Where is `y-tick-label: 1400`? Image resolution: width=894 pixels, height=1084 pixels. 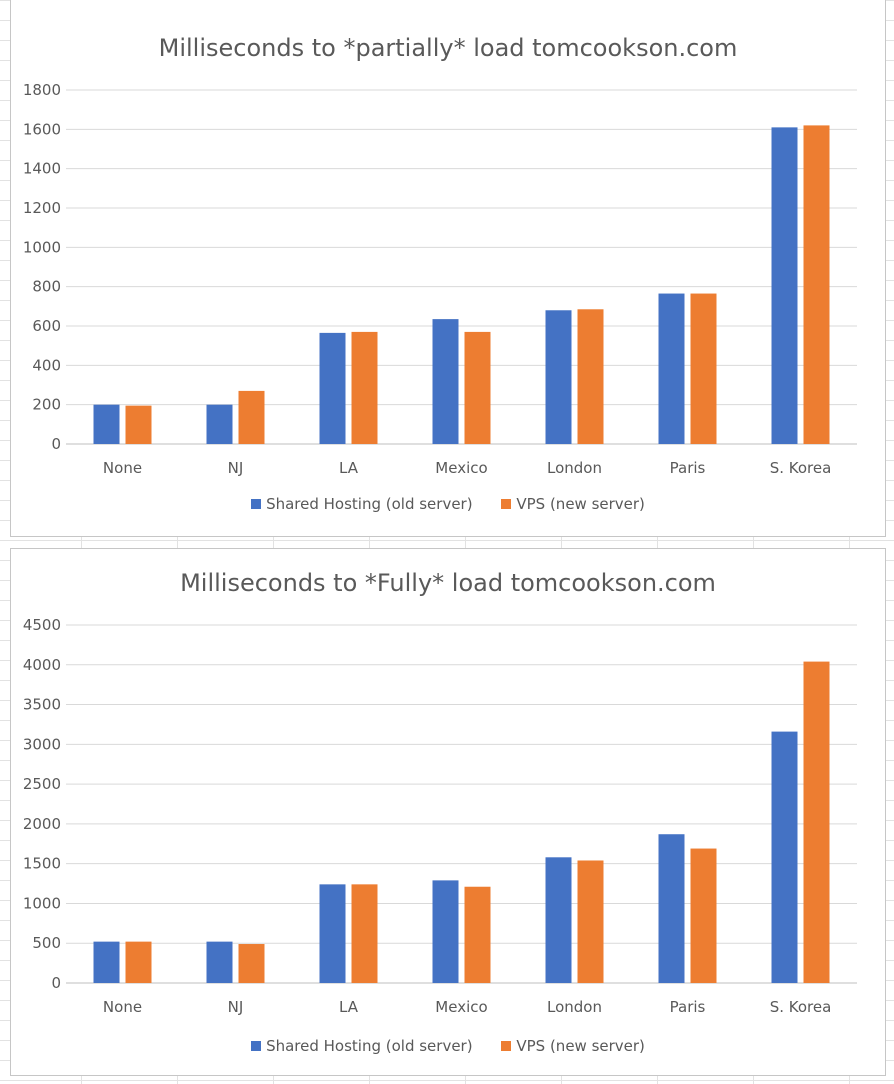 y-tick-label: 1400 is located at coordinates (42, 169).